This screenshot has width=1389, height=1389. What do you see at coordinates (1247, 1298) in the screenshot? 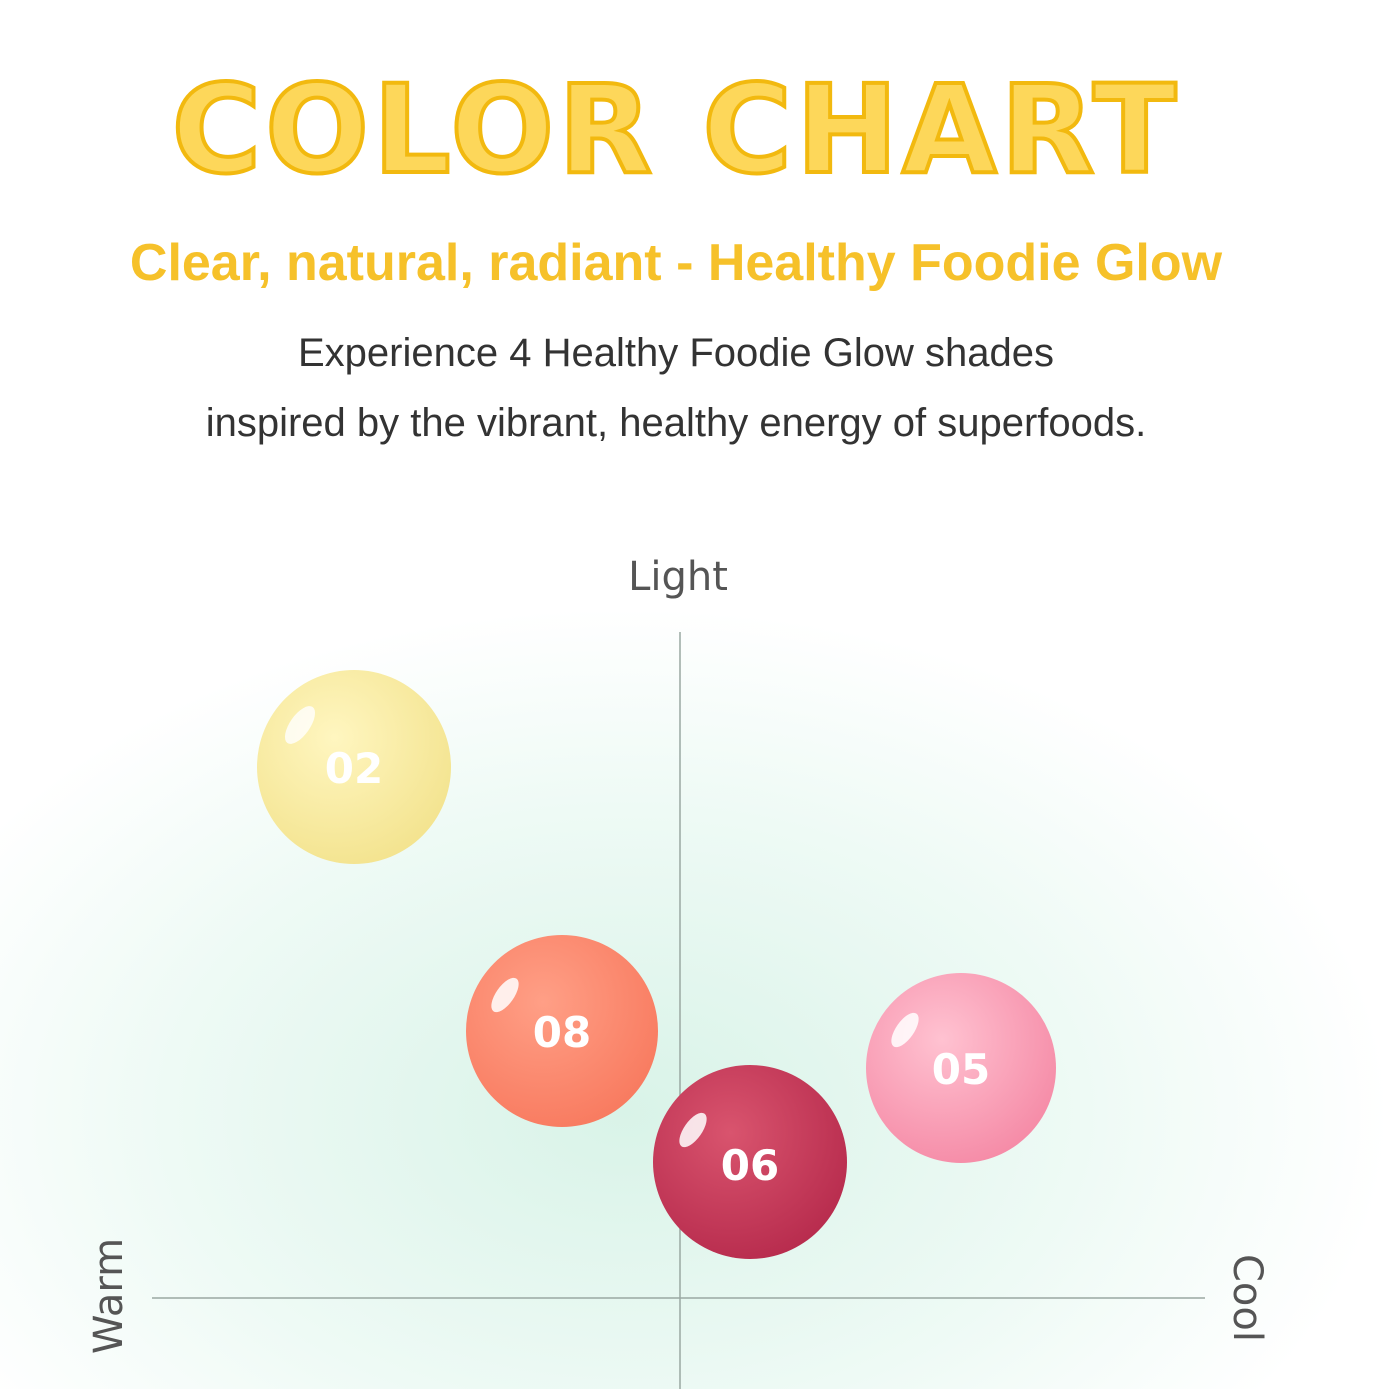
I see `axis-label-right: Cool` at bounding box center [1247, 1298].